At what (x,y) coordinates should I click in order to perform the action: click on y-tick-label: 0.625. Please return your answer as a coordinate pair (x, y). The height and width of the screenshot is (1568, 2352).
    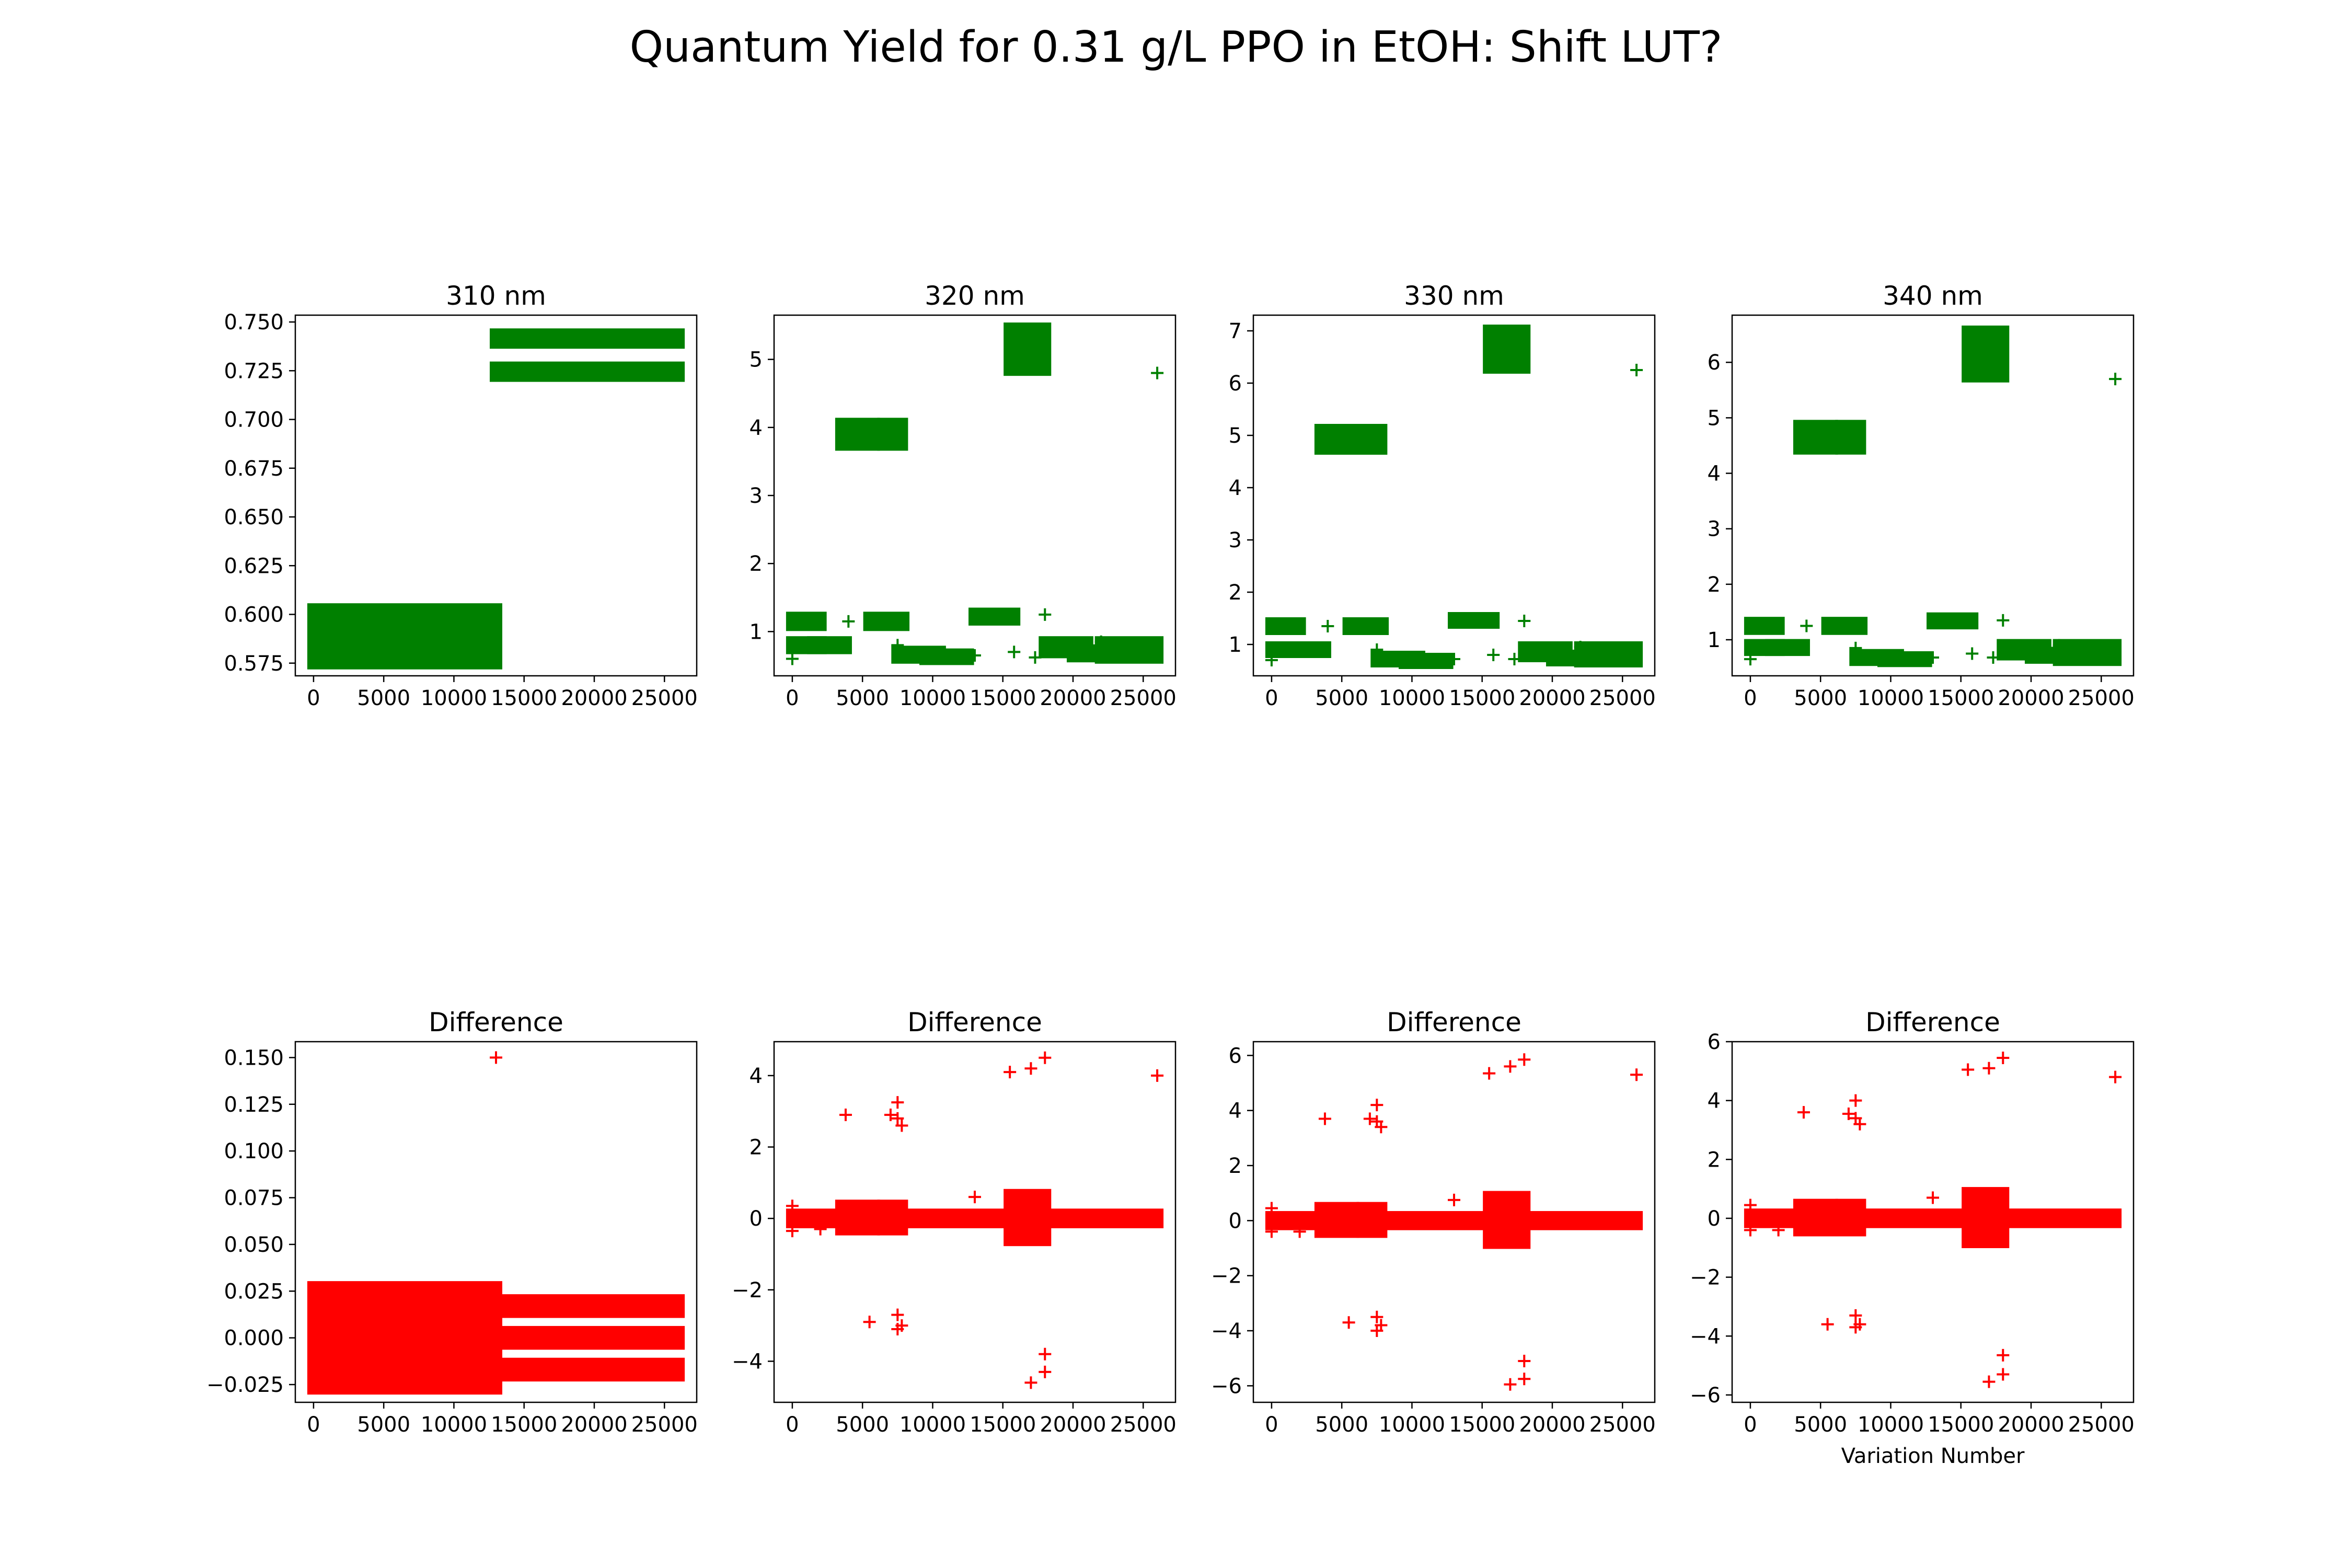
    Looking at the image, I should click on (254, 566).